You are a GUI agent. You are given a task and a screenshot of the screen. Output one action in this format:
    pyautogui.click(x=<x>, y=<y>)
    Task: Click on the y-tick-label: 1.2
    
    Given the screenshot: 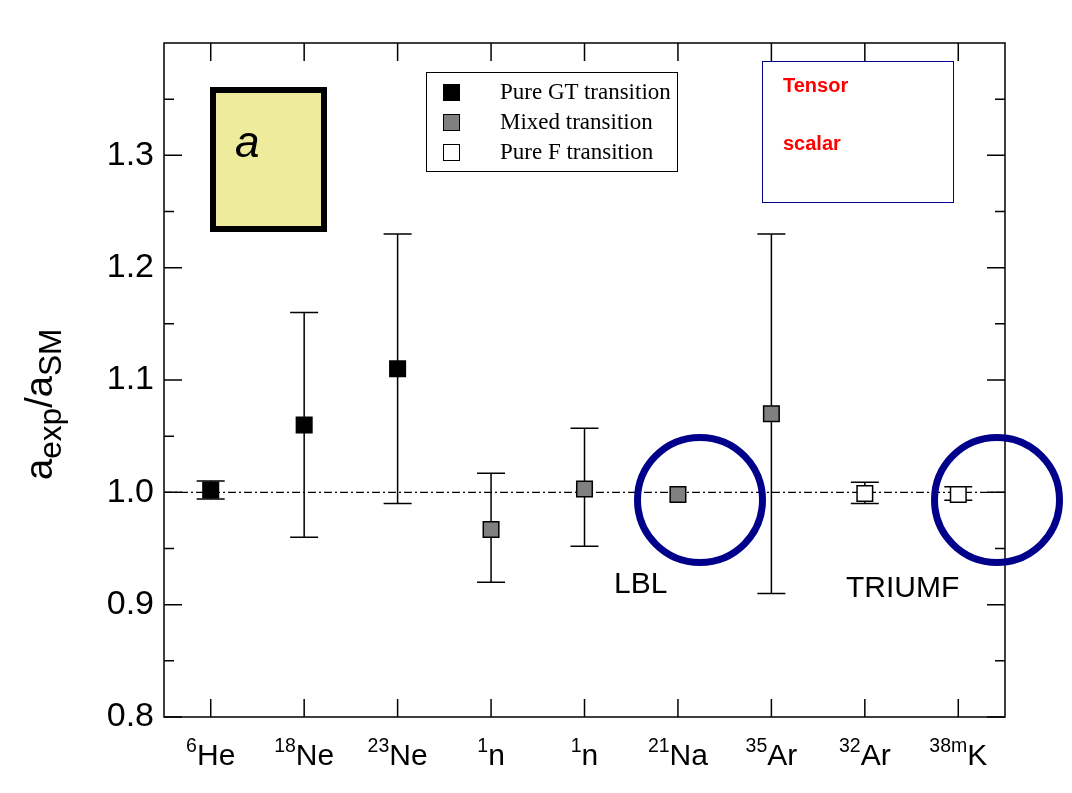 What is the action you would take?
    pyautogui.click(x=130, y=265)
    